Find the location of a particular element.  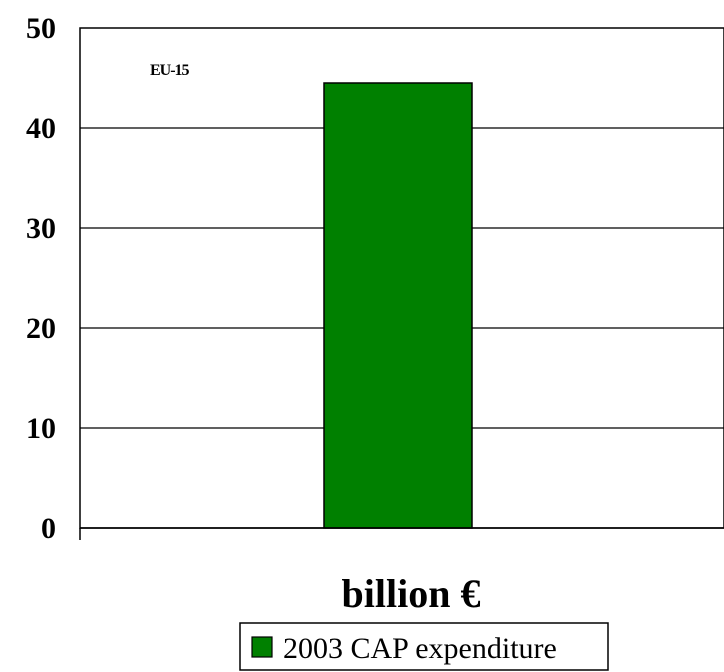

y-tick-label: 40 is located at coordinates (41, 128).